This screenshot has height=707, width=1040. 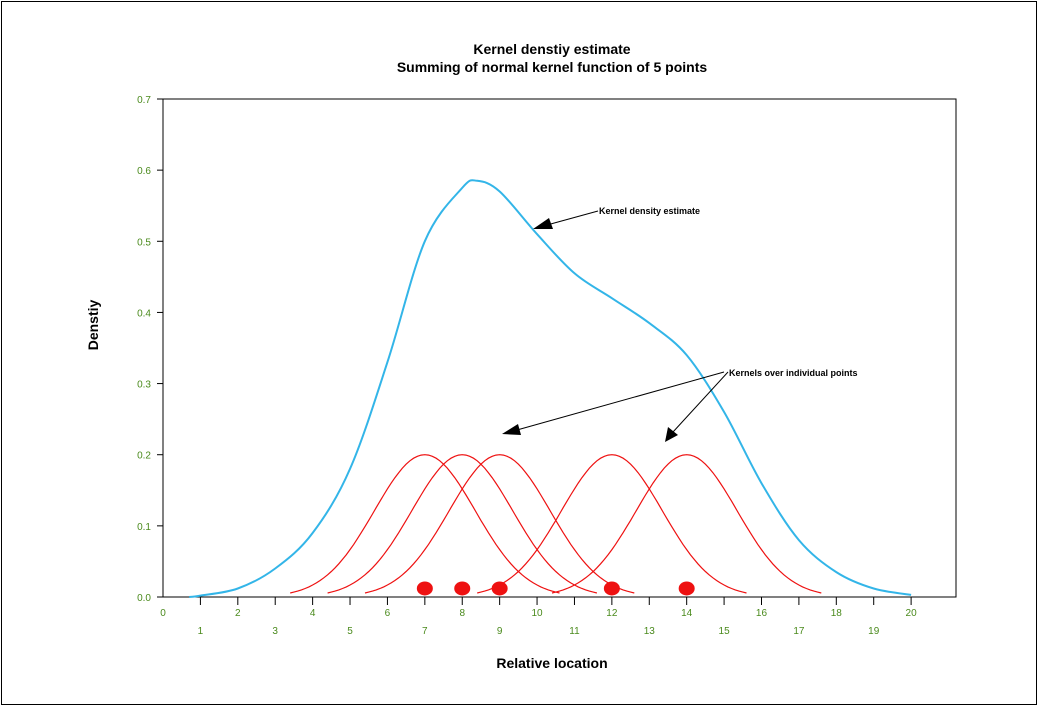 I want to click on x-tick-label: 7, so click(x=425, y=631).